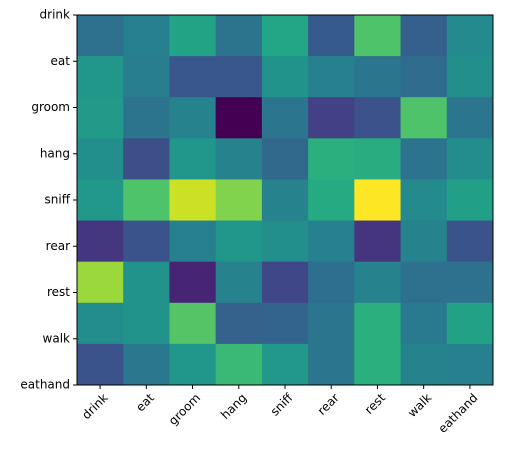  I want to click on x-tick-label-rear: rear, so click(328, 404).